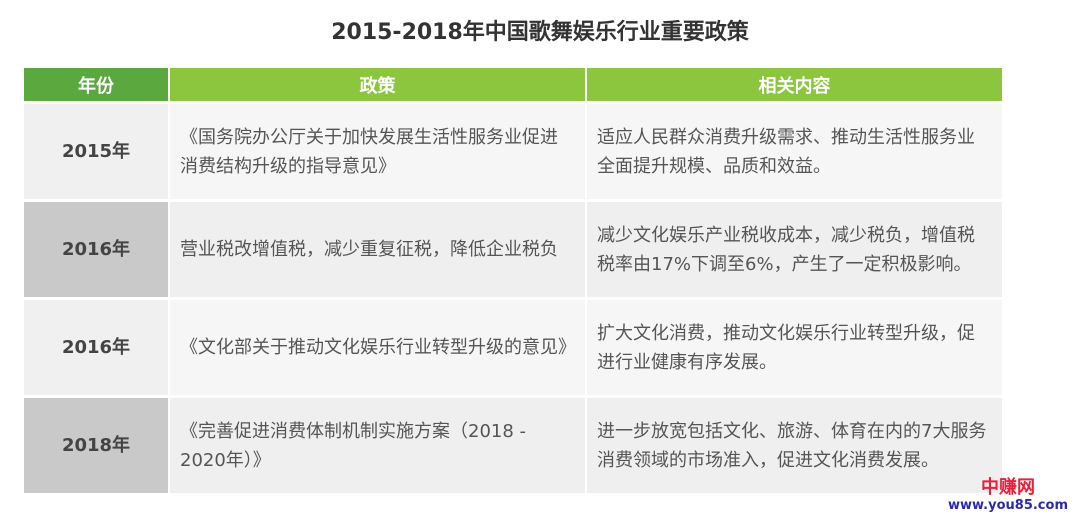  Describe the element at coordinates (540, 32) in the screenshot. I see `page-title: 2015-2018年中国歌舞娱乐行业重要政策` at that location.